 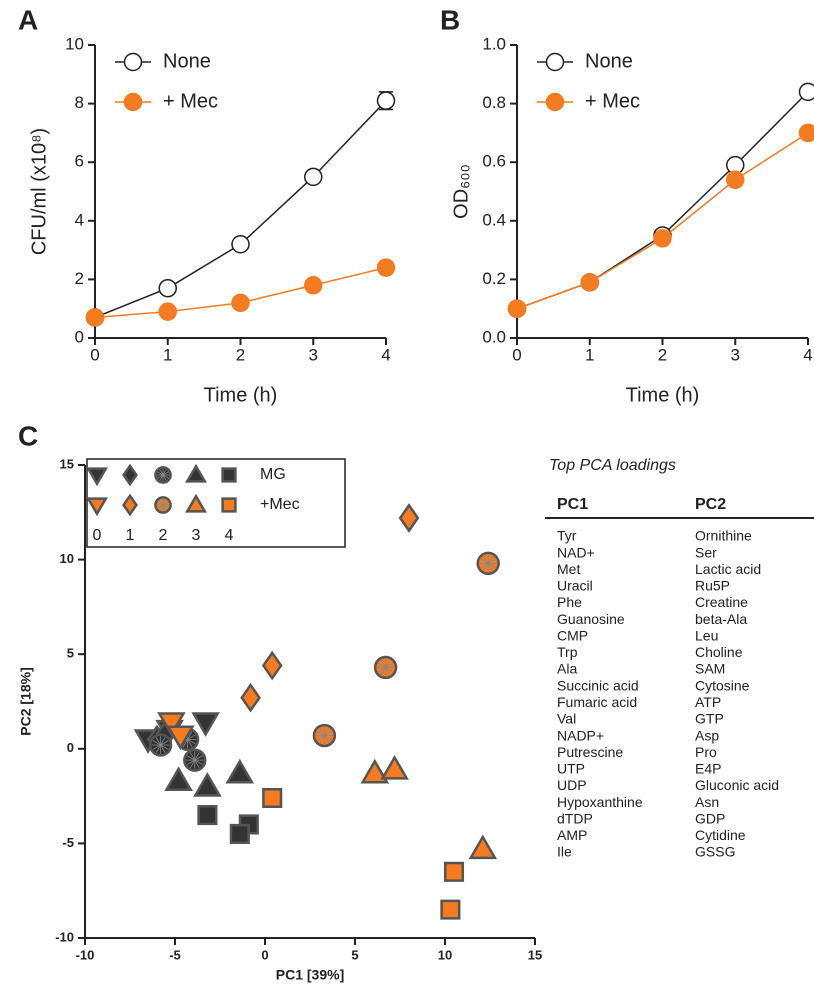 What do you see at coordinates (568, 569) in the screenshot?
I see `table-cell: Met` at bounding box center [568, 569].